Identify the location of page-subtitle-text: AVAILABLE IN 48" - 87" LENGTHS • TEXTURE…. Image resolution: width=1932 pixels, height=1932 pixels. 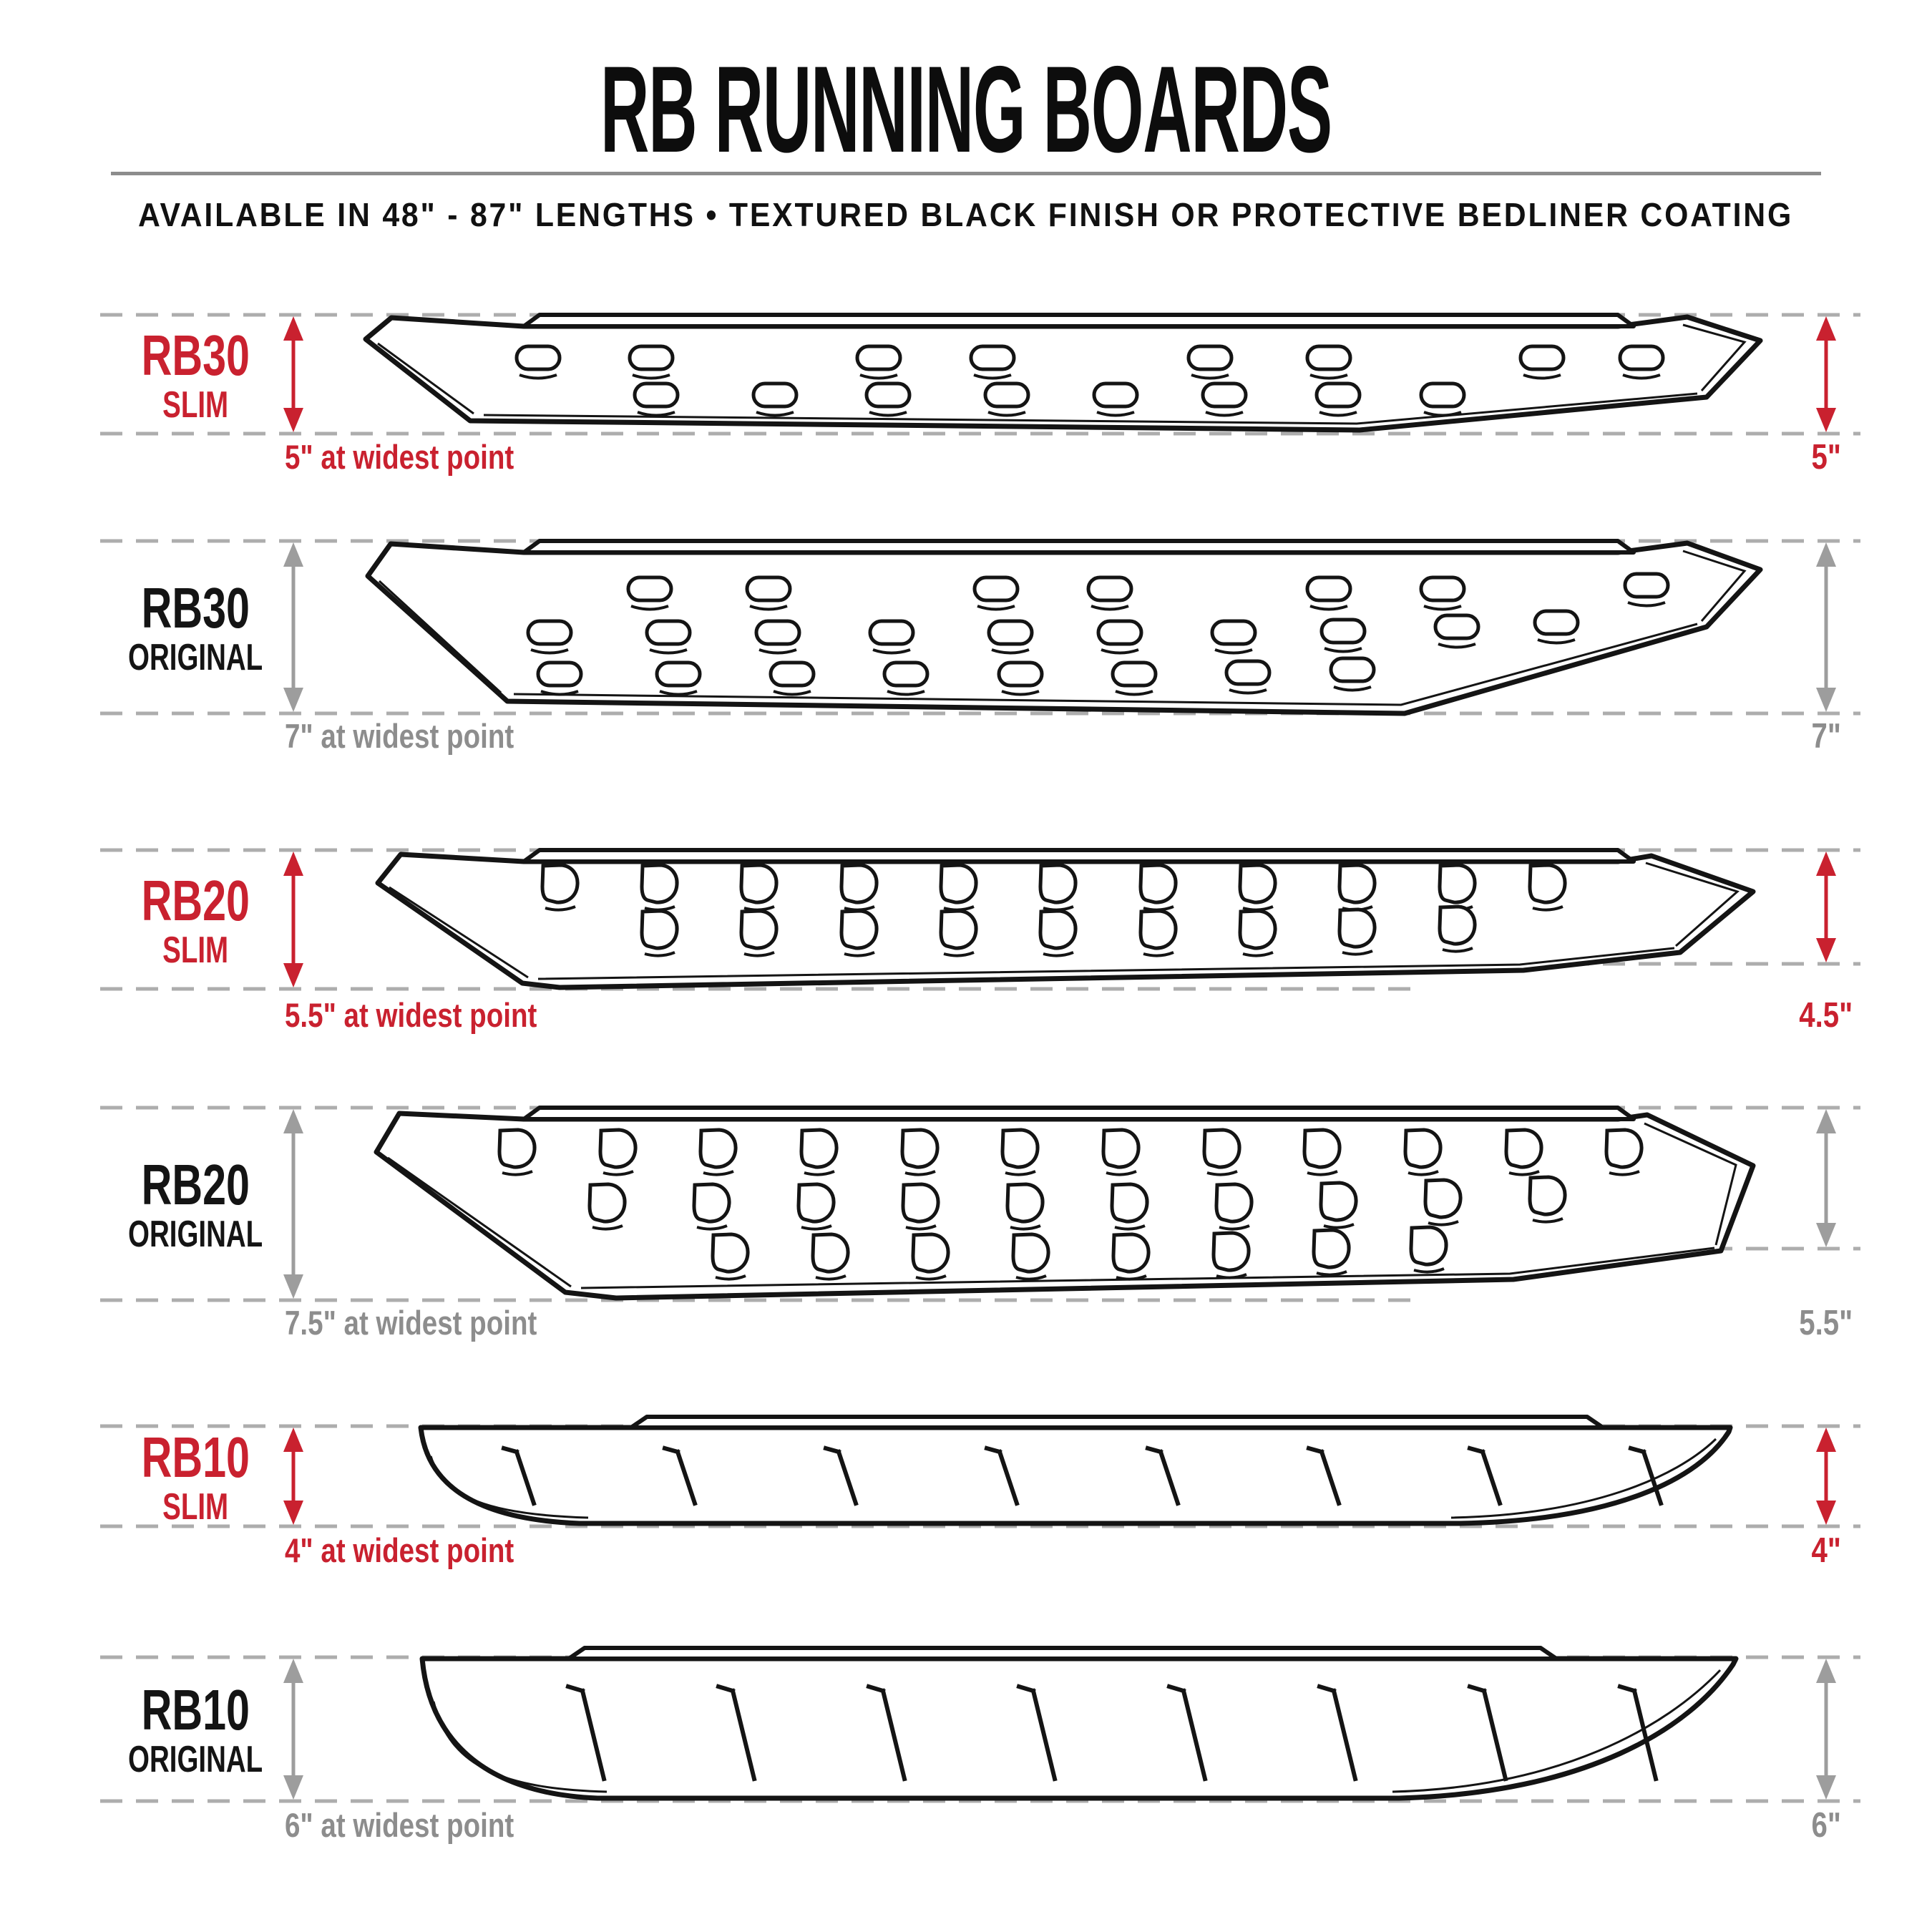
(966, 214).